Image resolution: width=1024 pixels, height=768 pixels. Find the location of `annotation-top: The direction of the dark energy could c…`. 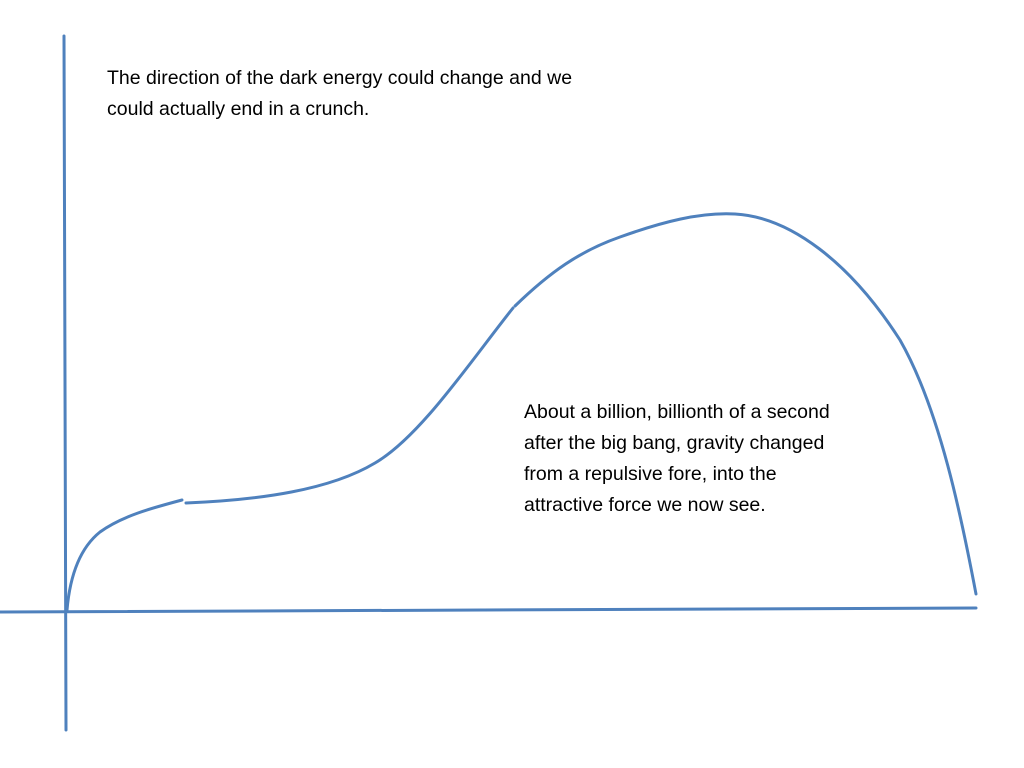

annotation-top: The direction of the dark energy could c… is located at coordinates (339, 93).